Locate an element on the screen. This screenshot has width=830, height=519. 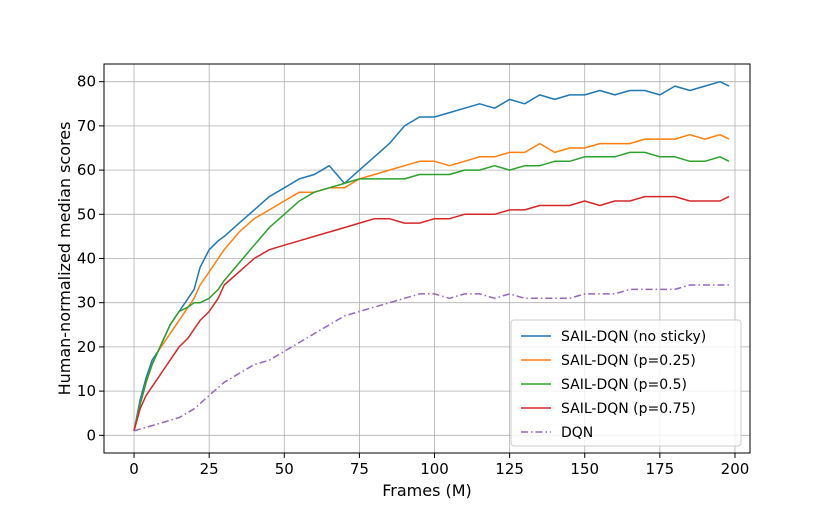
y-tick-label: 70 is located at coordinates (86, 126).